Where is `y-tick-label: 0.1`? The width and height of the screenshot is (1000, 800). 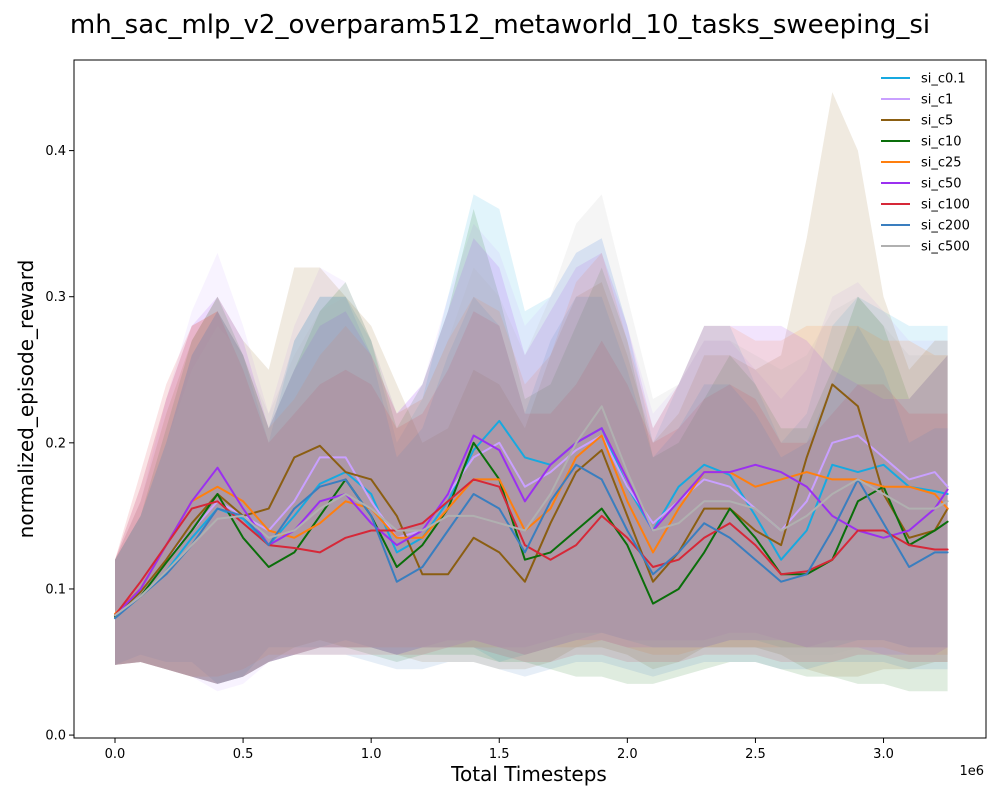
y-tick-label: 0.1 is located at coordinates (55, 589).